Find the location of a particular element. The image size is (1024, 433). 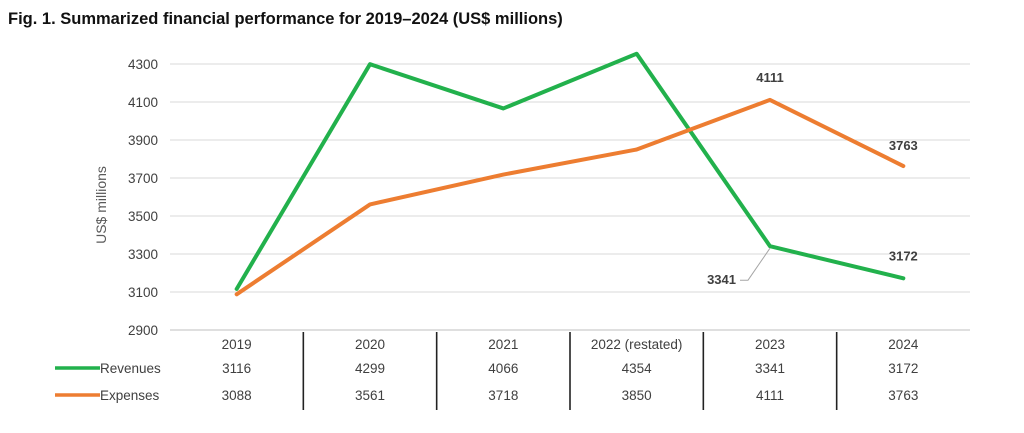

y-axis-label: US$ millions is located at coordinates (101, 205).